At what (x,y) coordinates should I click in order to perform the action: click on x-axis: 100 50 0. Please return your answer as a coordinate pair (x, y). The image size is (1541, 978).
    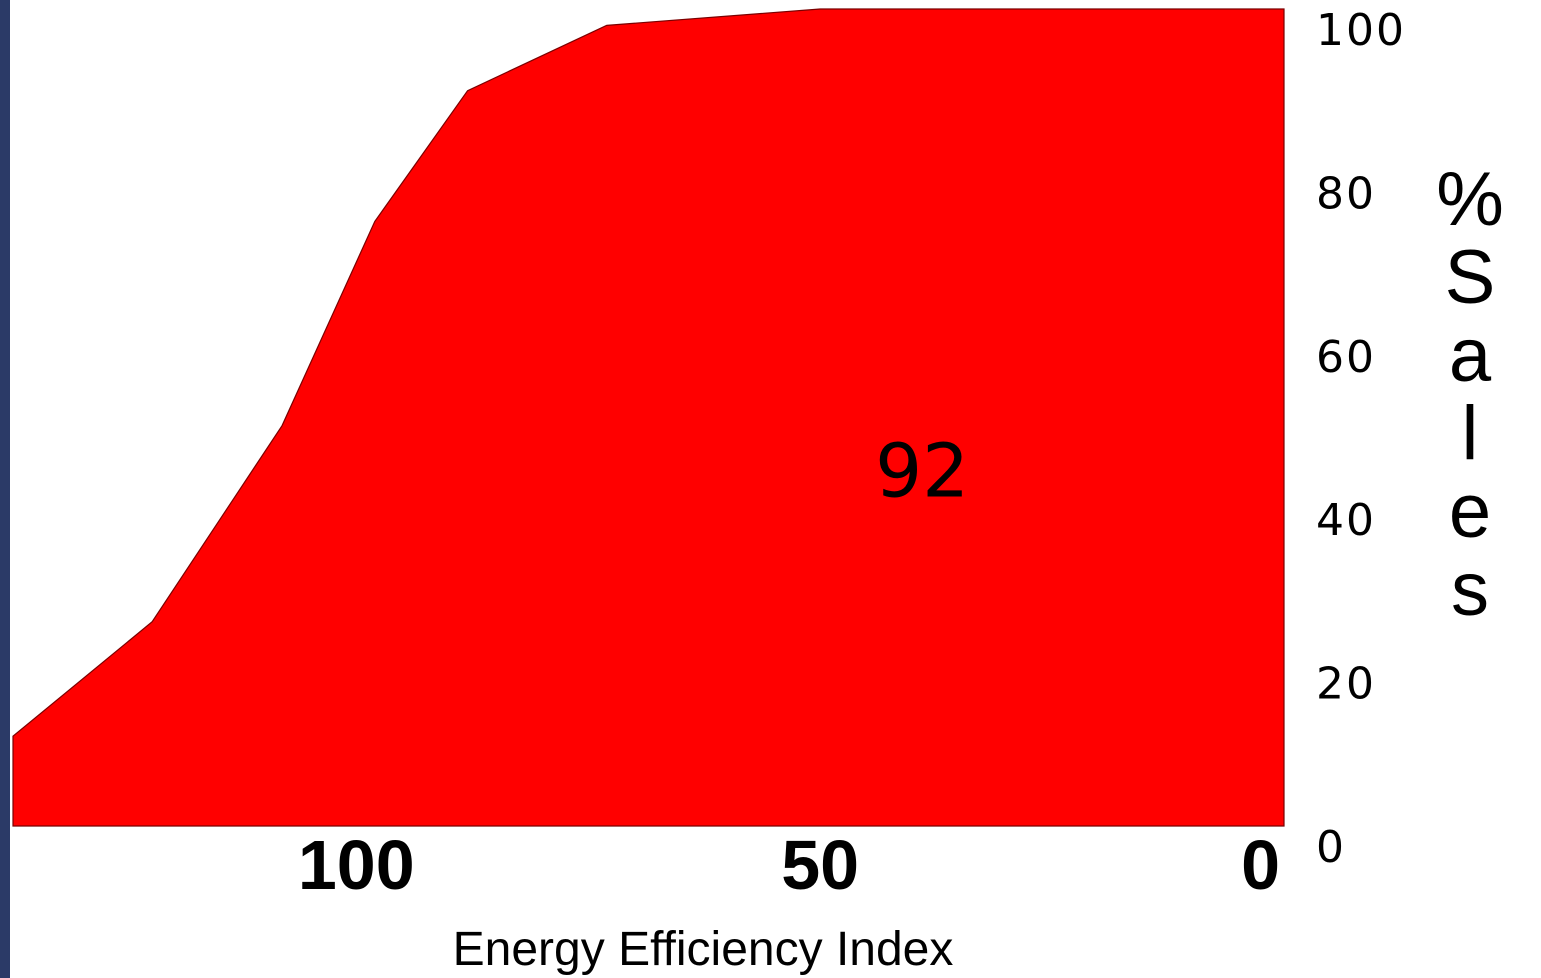
    Looking at the image, I should click on (789, 865).